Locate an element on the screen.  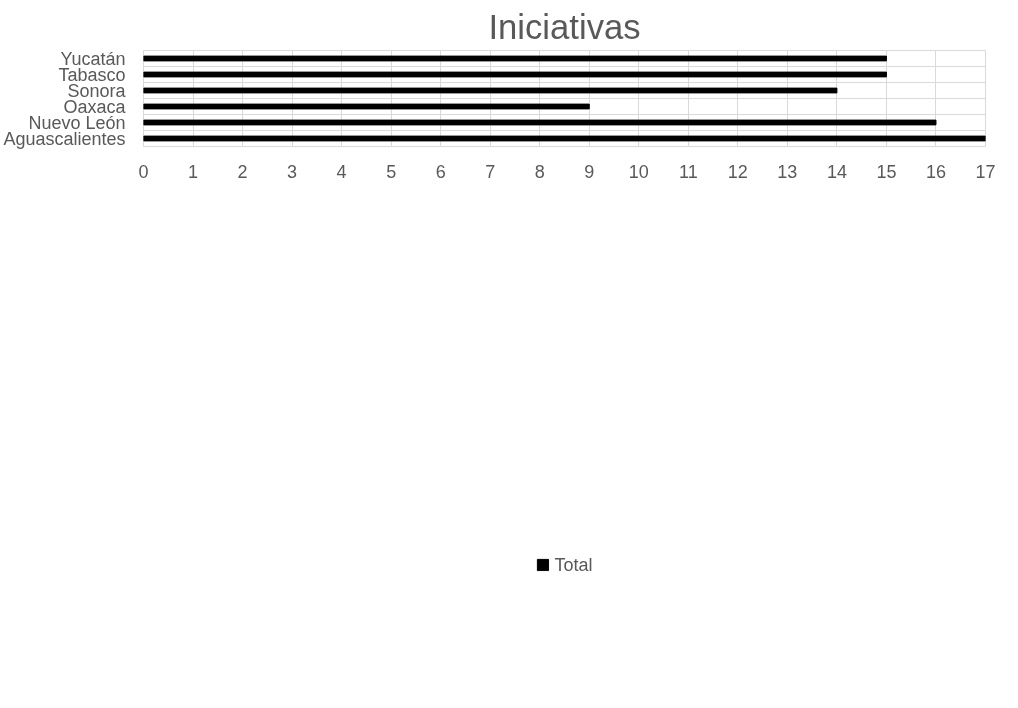
x-tick-label: 10 is located at coordinates (638, 171).